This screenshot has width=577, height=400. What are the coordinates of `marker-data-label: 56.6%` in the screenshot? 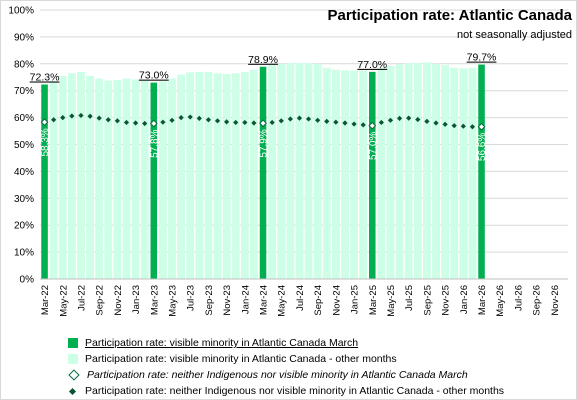 It's located at (482, 147).